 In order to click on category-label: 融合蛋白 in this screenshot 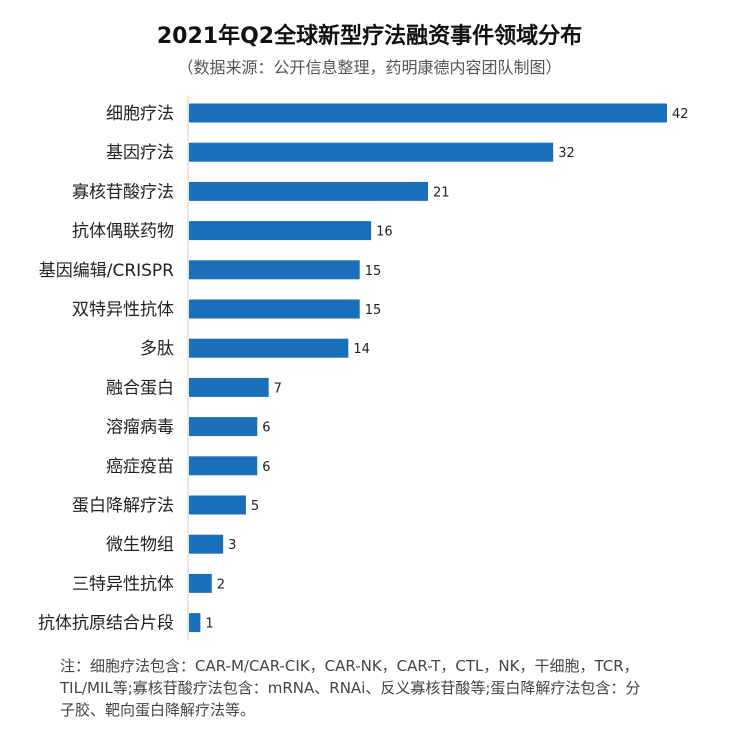, I will do `click(140, 388)`.